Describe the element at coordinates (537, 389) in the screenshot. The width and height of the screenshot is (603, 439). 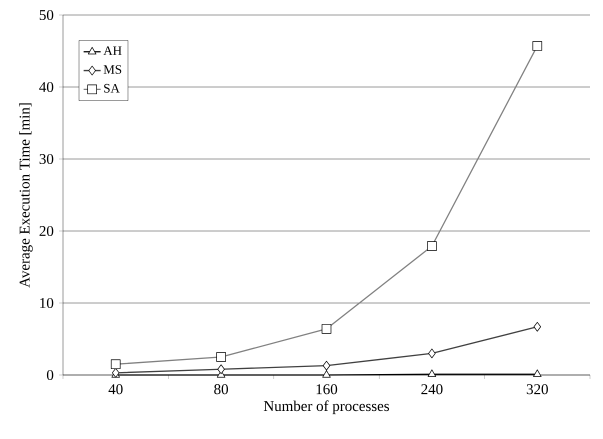
I see `x-tick-label: 320` at that location.